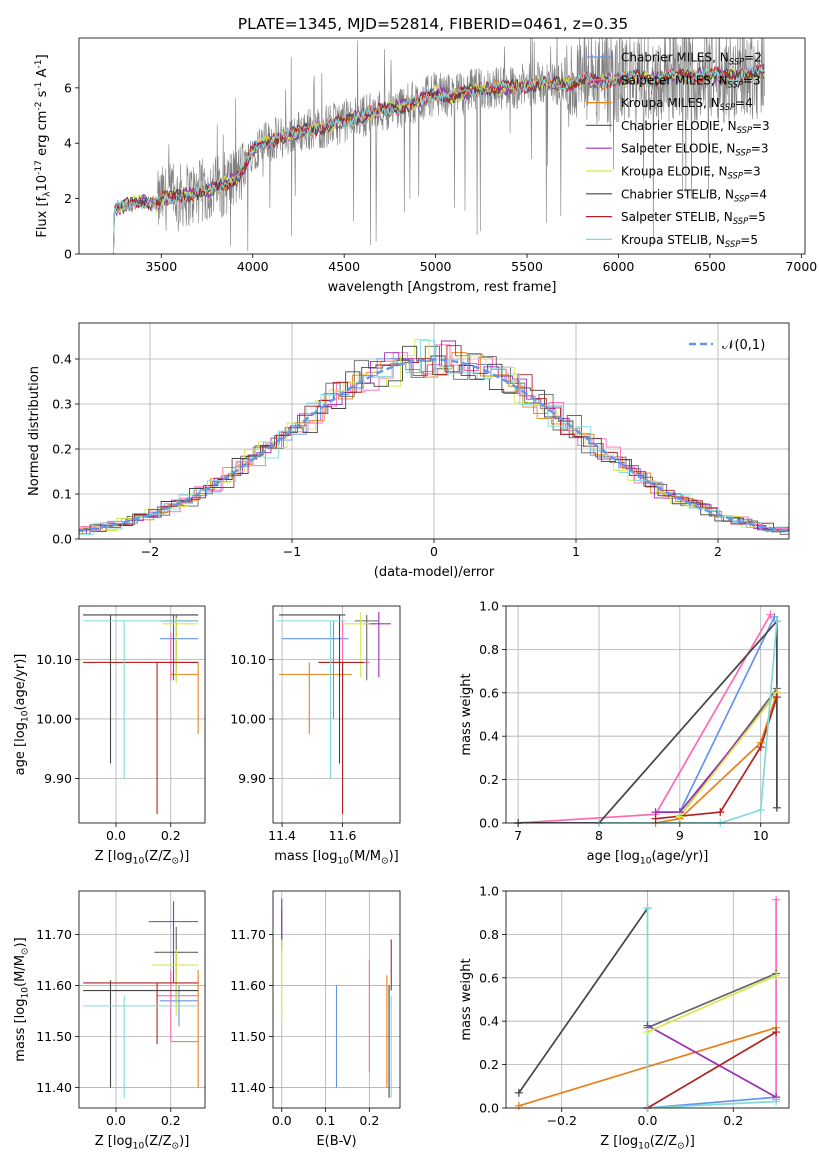 The width and height of the screenshot is (819, 1170). What do you see at coordinates (562, 1120) in the screenshot?
I see `x-tick-label: −0.2` at bounding box center [562, 1120].